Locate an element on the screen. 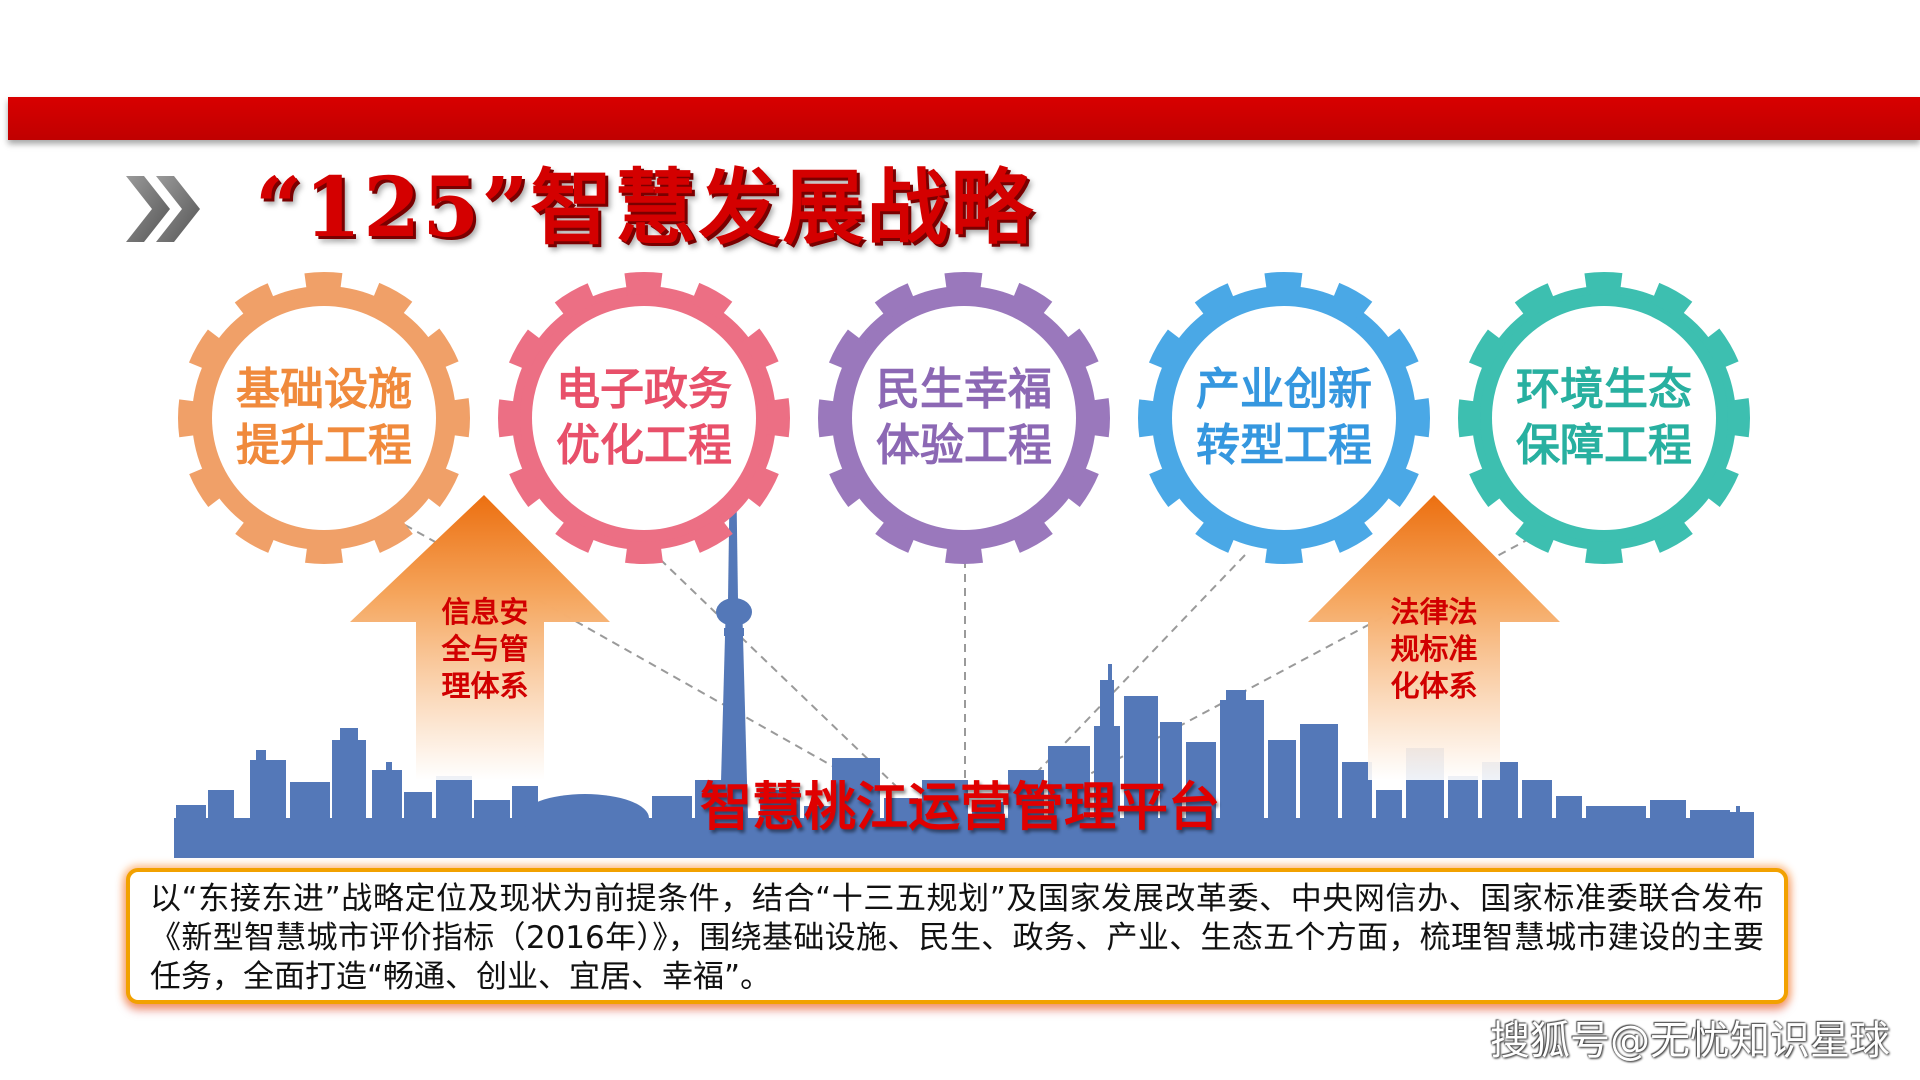 Image resolution: width=1920 pixels, height=1080 pixels. left-arrow-label-line2: 全与管 is located at coordinates (485, 649).